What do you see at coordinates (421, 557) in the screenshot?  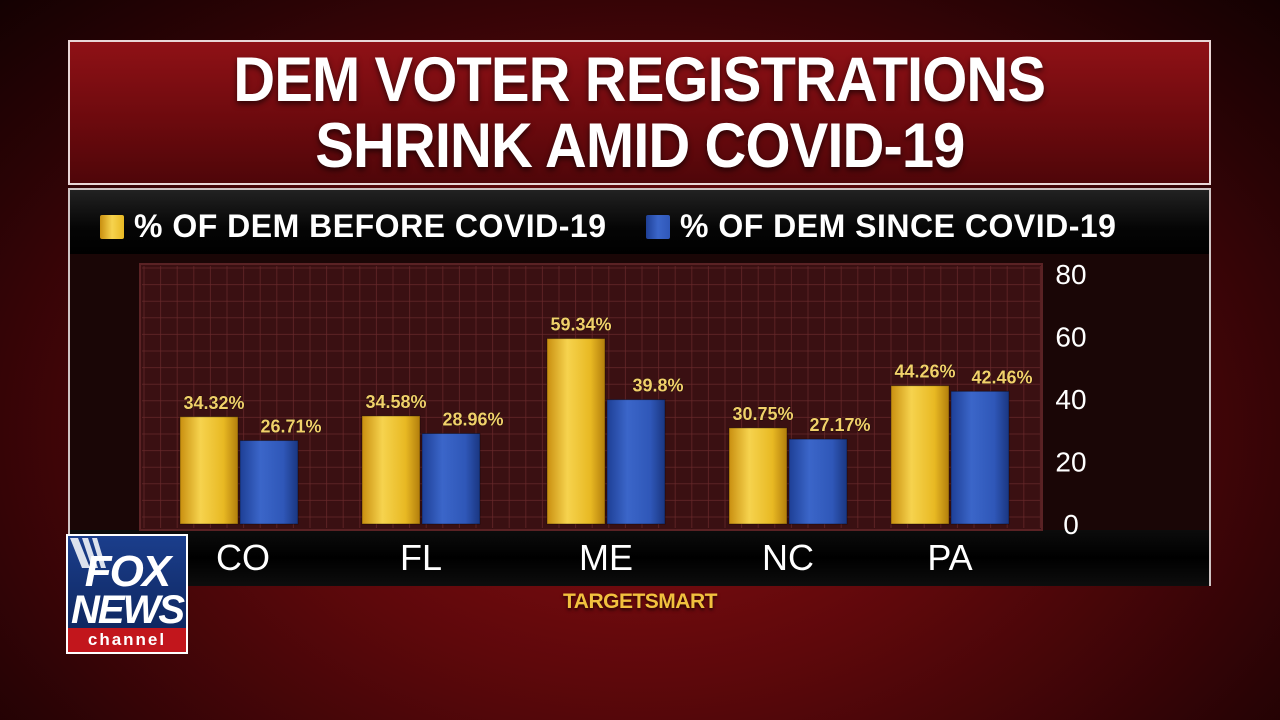 I see `x-tick-label-fl: FL` at bounding box center [421, 557].